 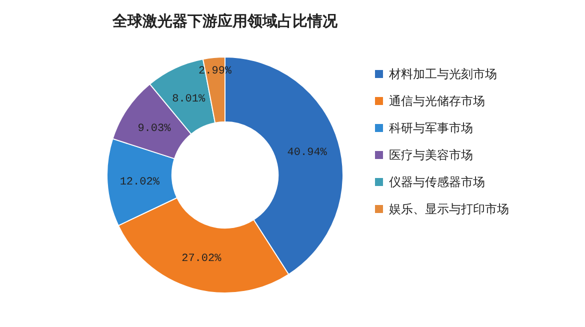 What do you see at coordinates (449, 209) in the screenshot?
I see `legend-label: 娱乐、显示与打印市场` at bounding box center [449, 209].